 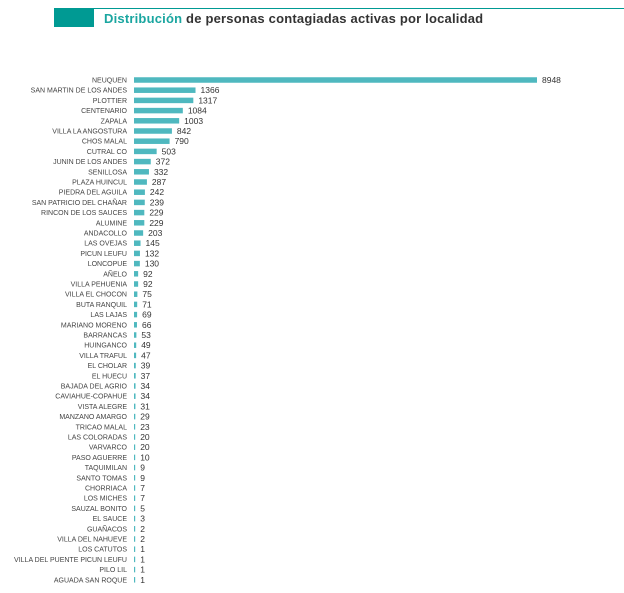 What do you see at coordinates (102, 550) in the screenshot?
I see `category-label: LOS CATUTOS` at bounding box center [102, 550].